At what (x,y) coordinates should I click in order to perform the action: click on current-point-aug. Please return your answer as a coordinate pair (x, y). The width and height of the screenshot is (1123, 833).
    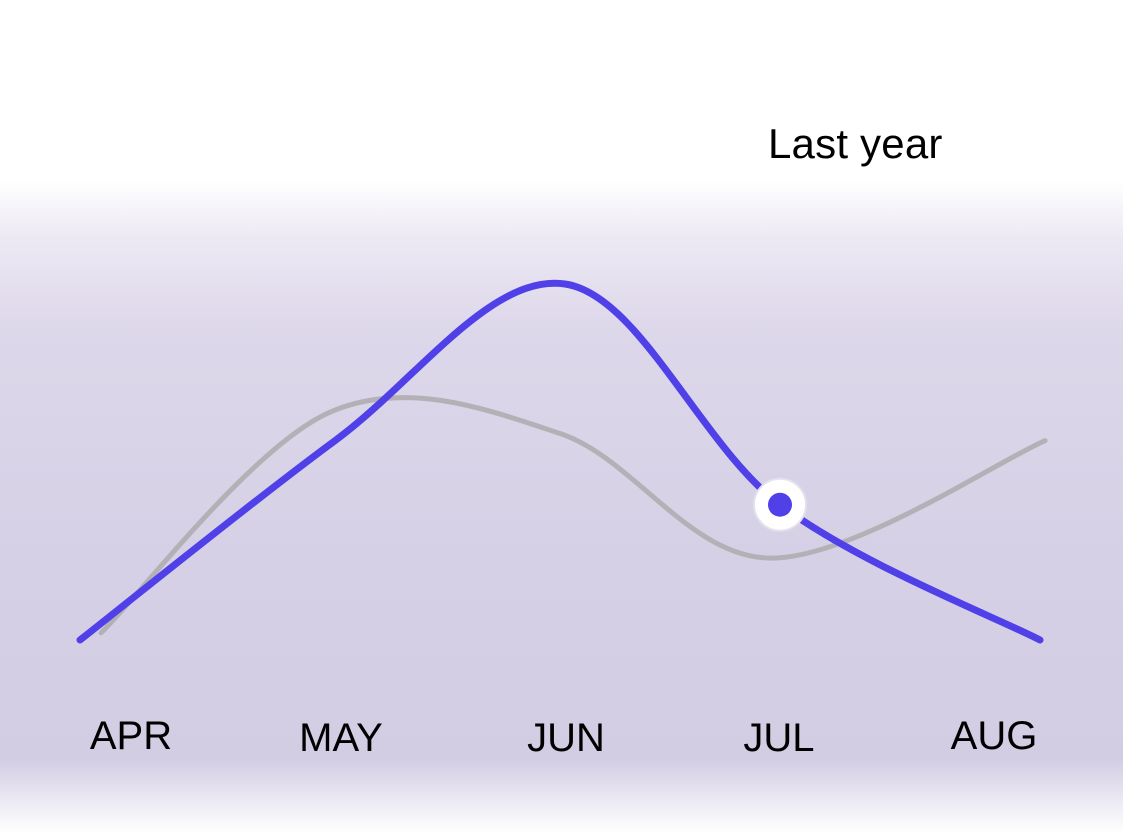
    Looking at the image, I should click on (1040, 640).